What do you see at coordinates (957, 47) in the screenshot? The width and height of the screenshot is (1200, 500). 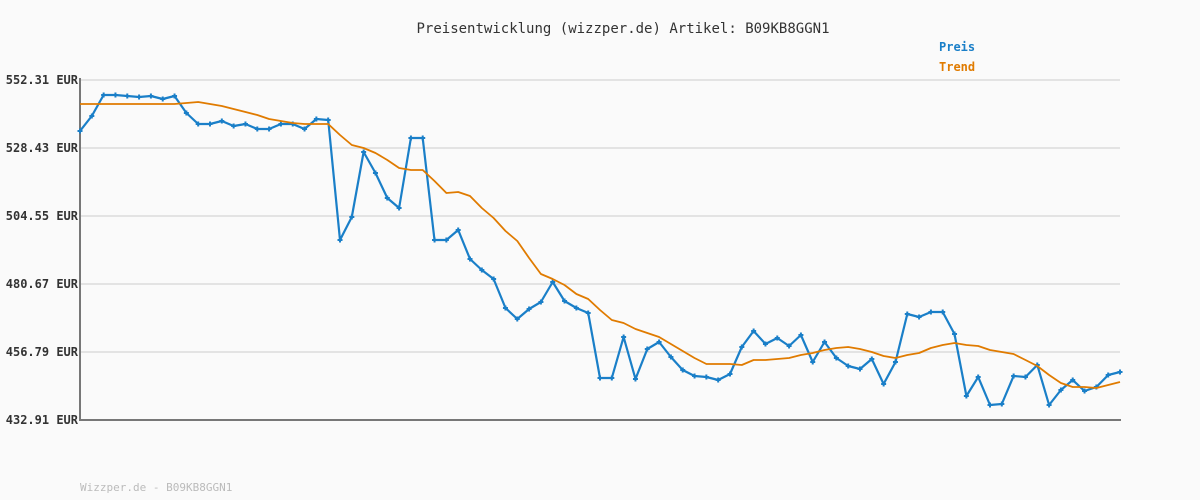 I see `legend-preis: Preis` at bounding box center [957, 47].